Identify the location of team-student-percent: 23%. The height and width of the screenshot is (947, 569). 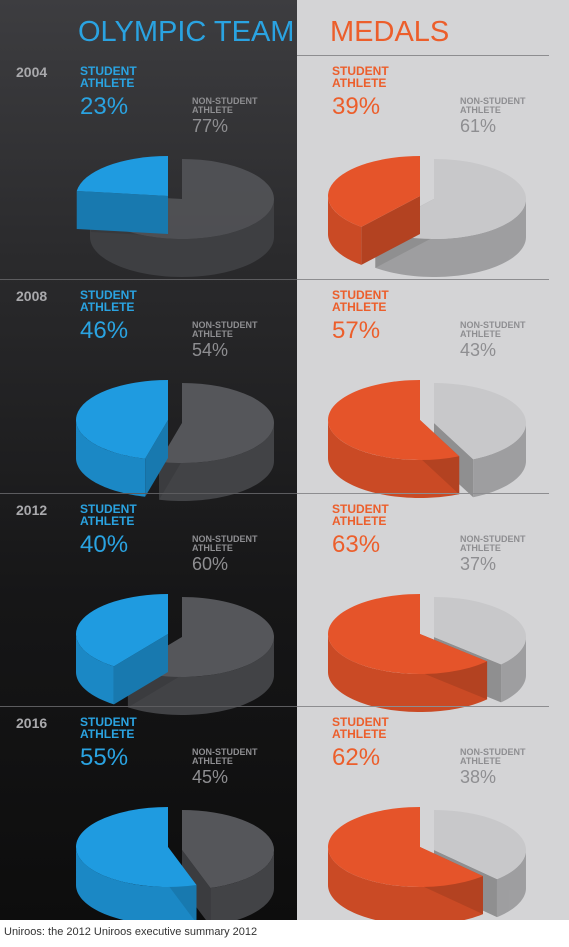
(104, 106).